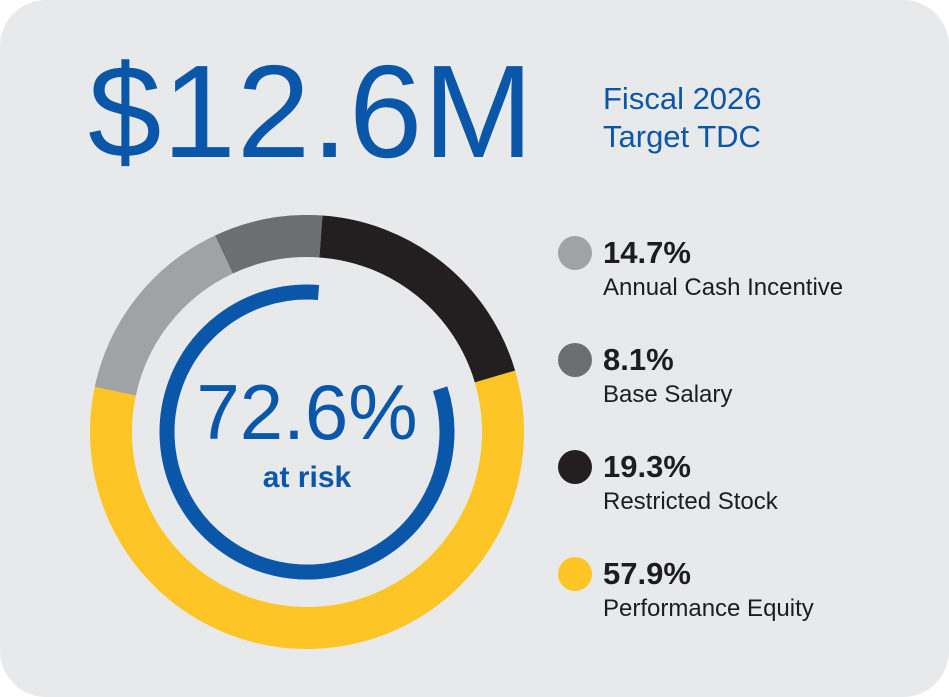 This screenshot has height=697, width=949. What do you see at coordinates (269, 244) in the screenshot?
I see `donut-slice-base-salary` at bounding box center [269, 244].